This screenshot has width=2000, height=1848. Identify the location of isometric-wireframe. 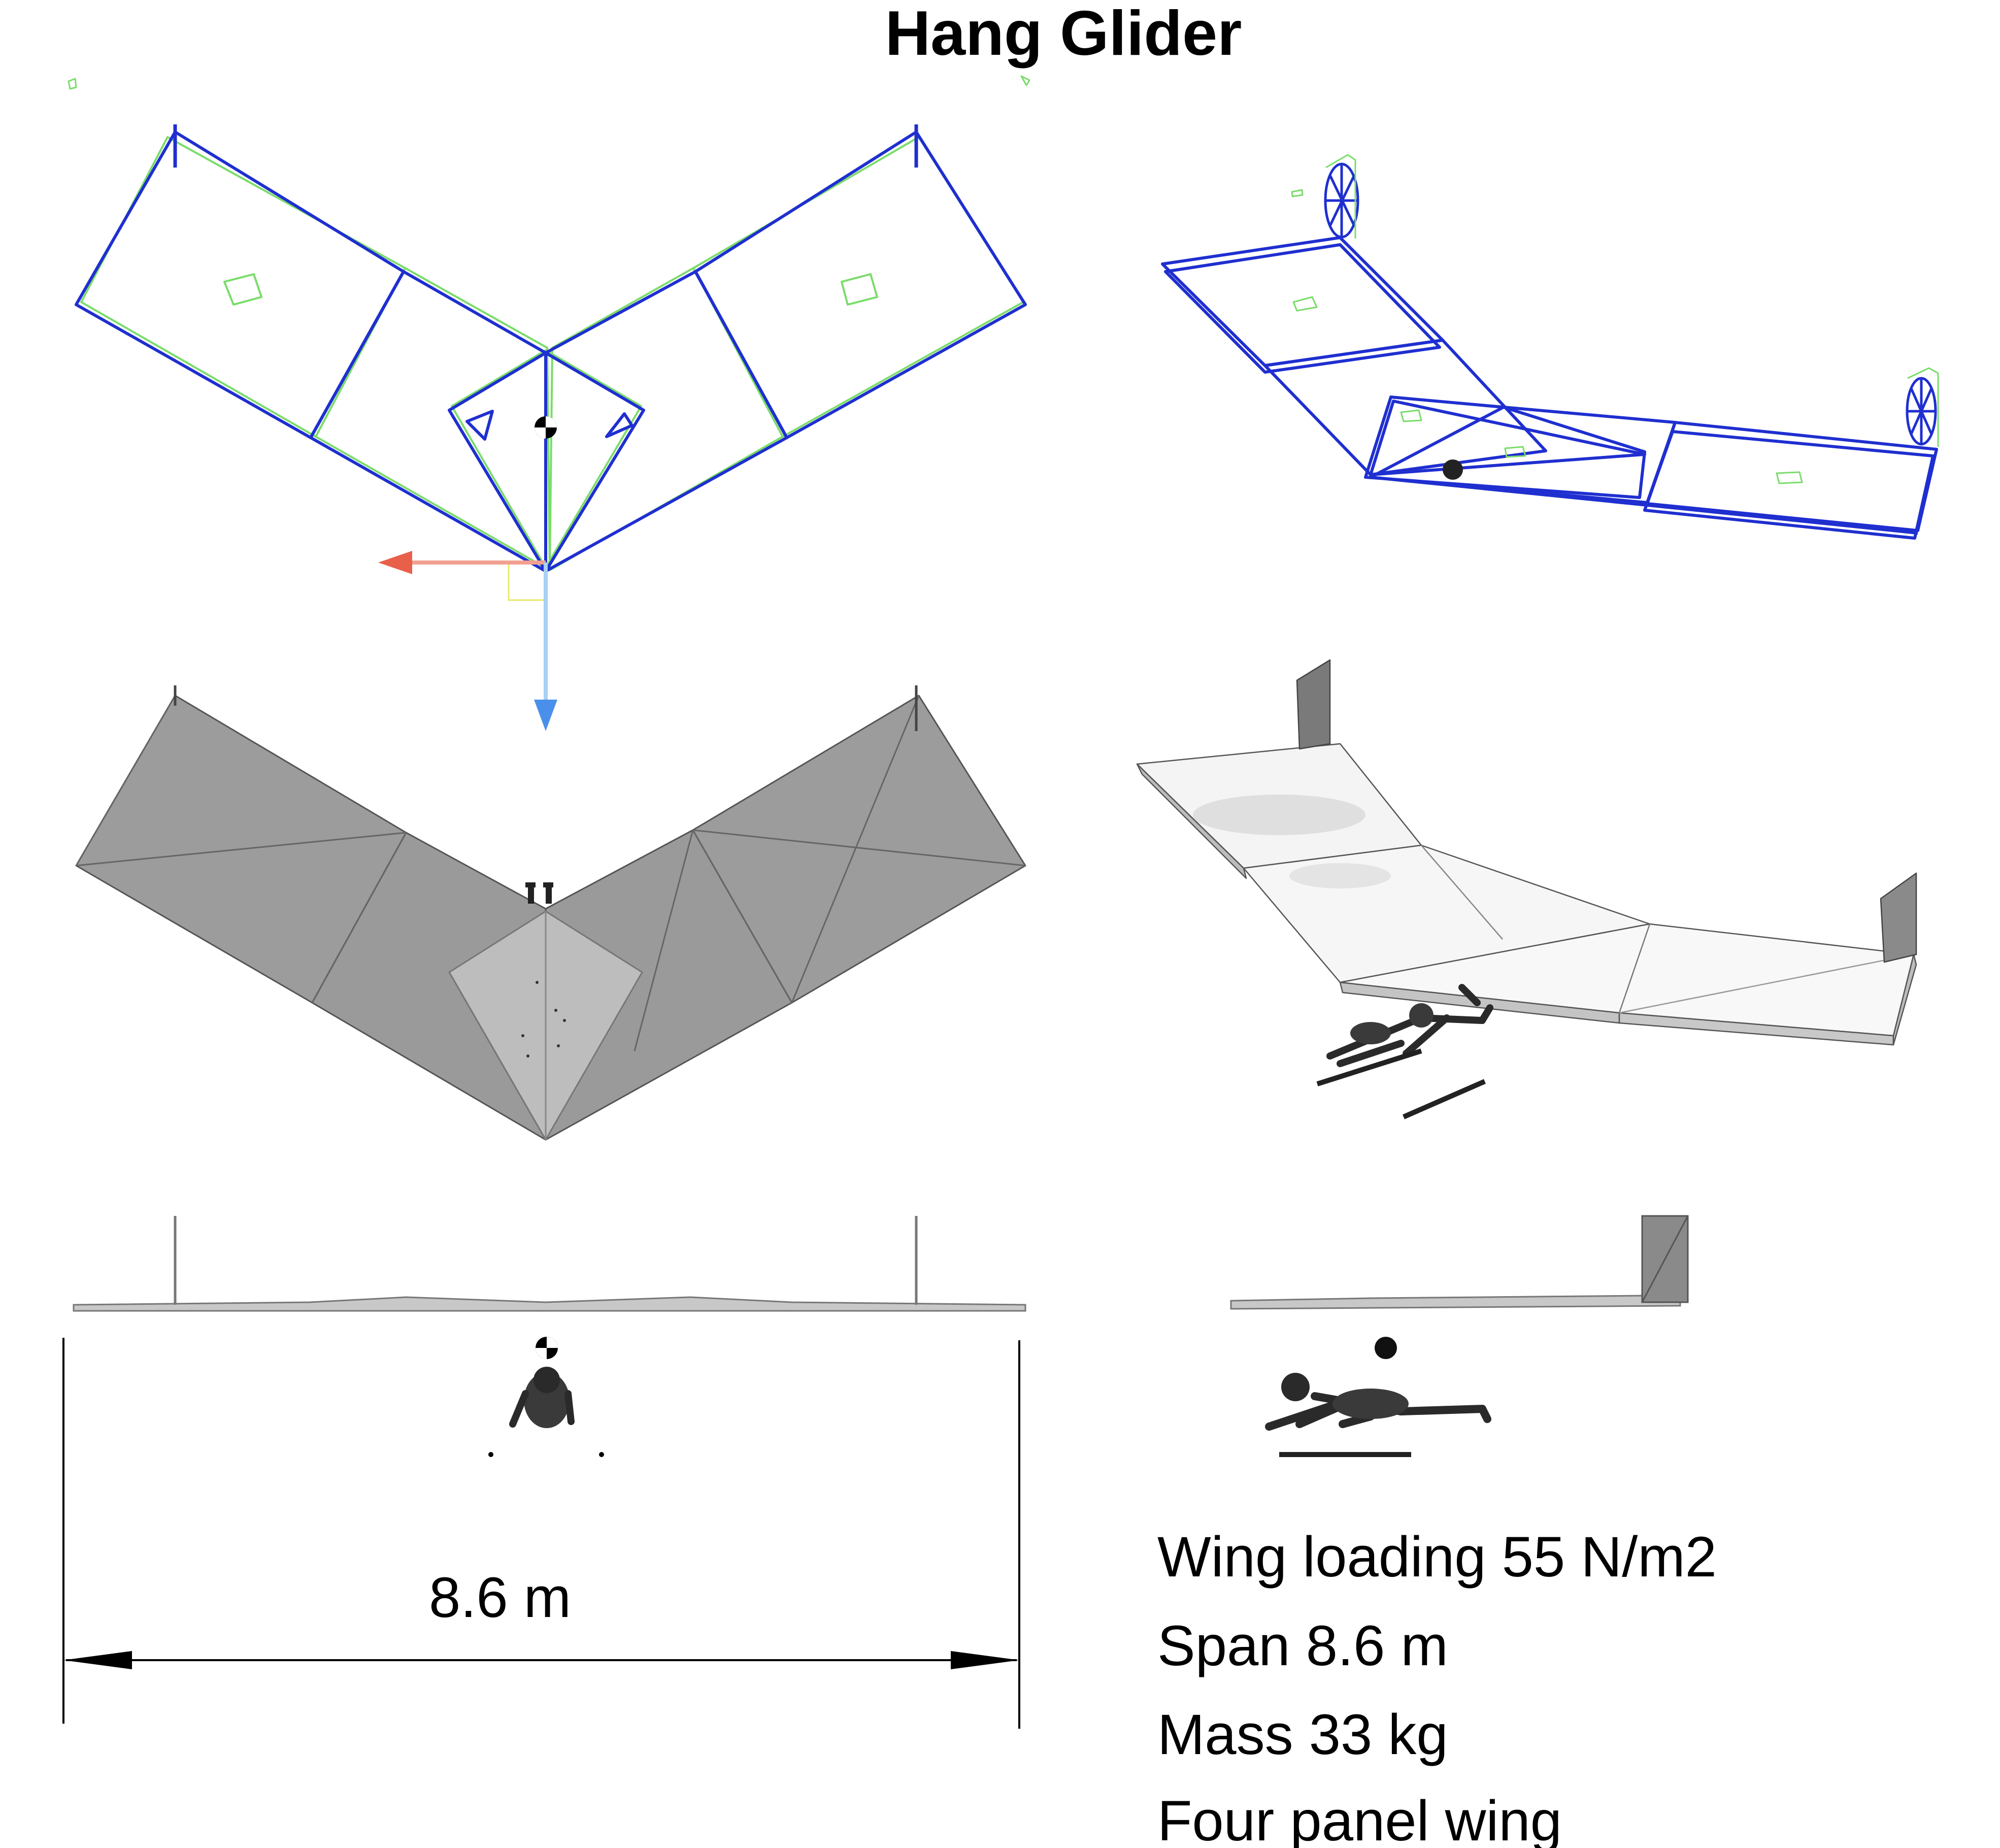
(1550, 347).